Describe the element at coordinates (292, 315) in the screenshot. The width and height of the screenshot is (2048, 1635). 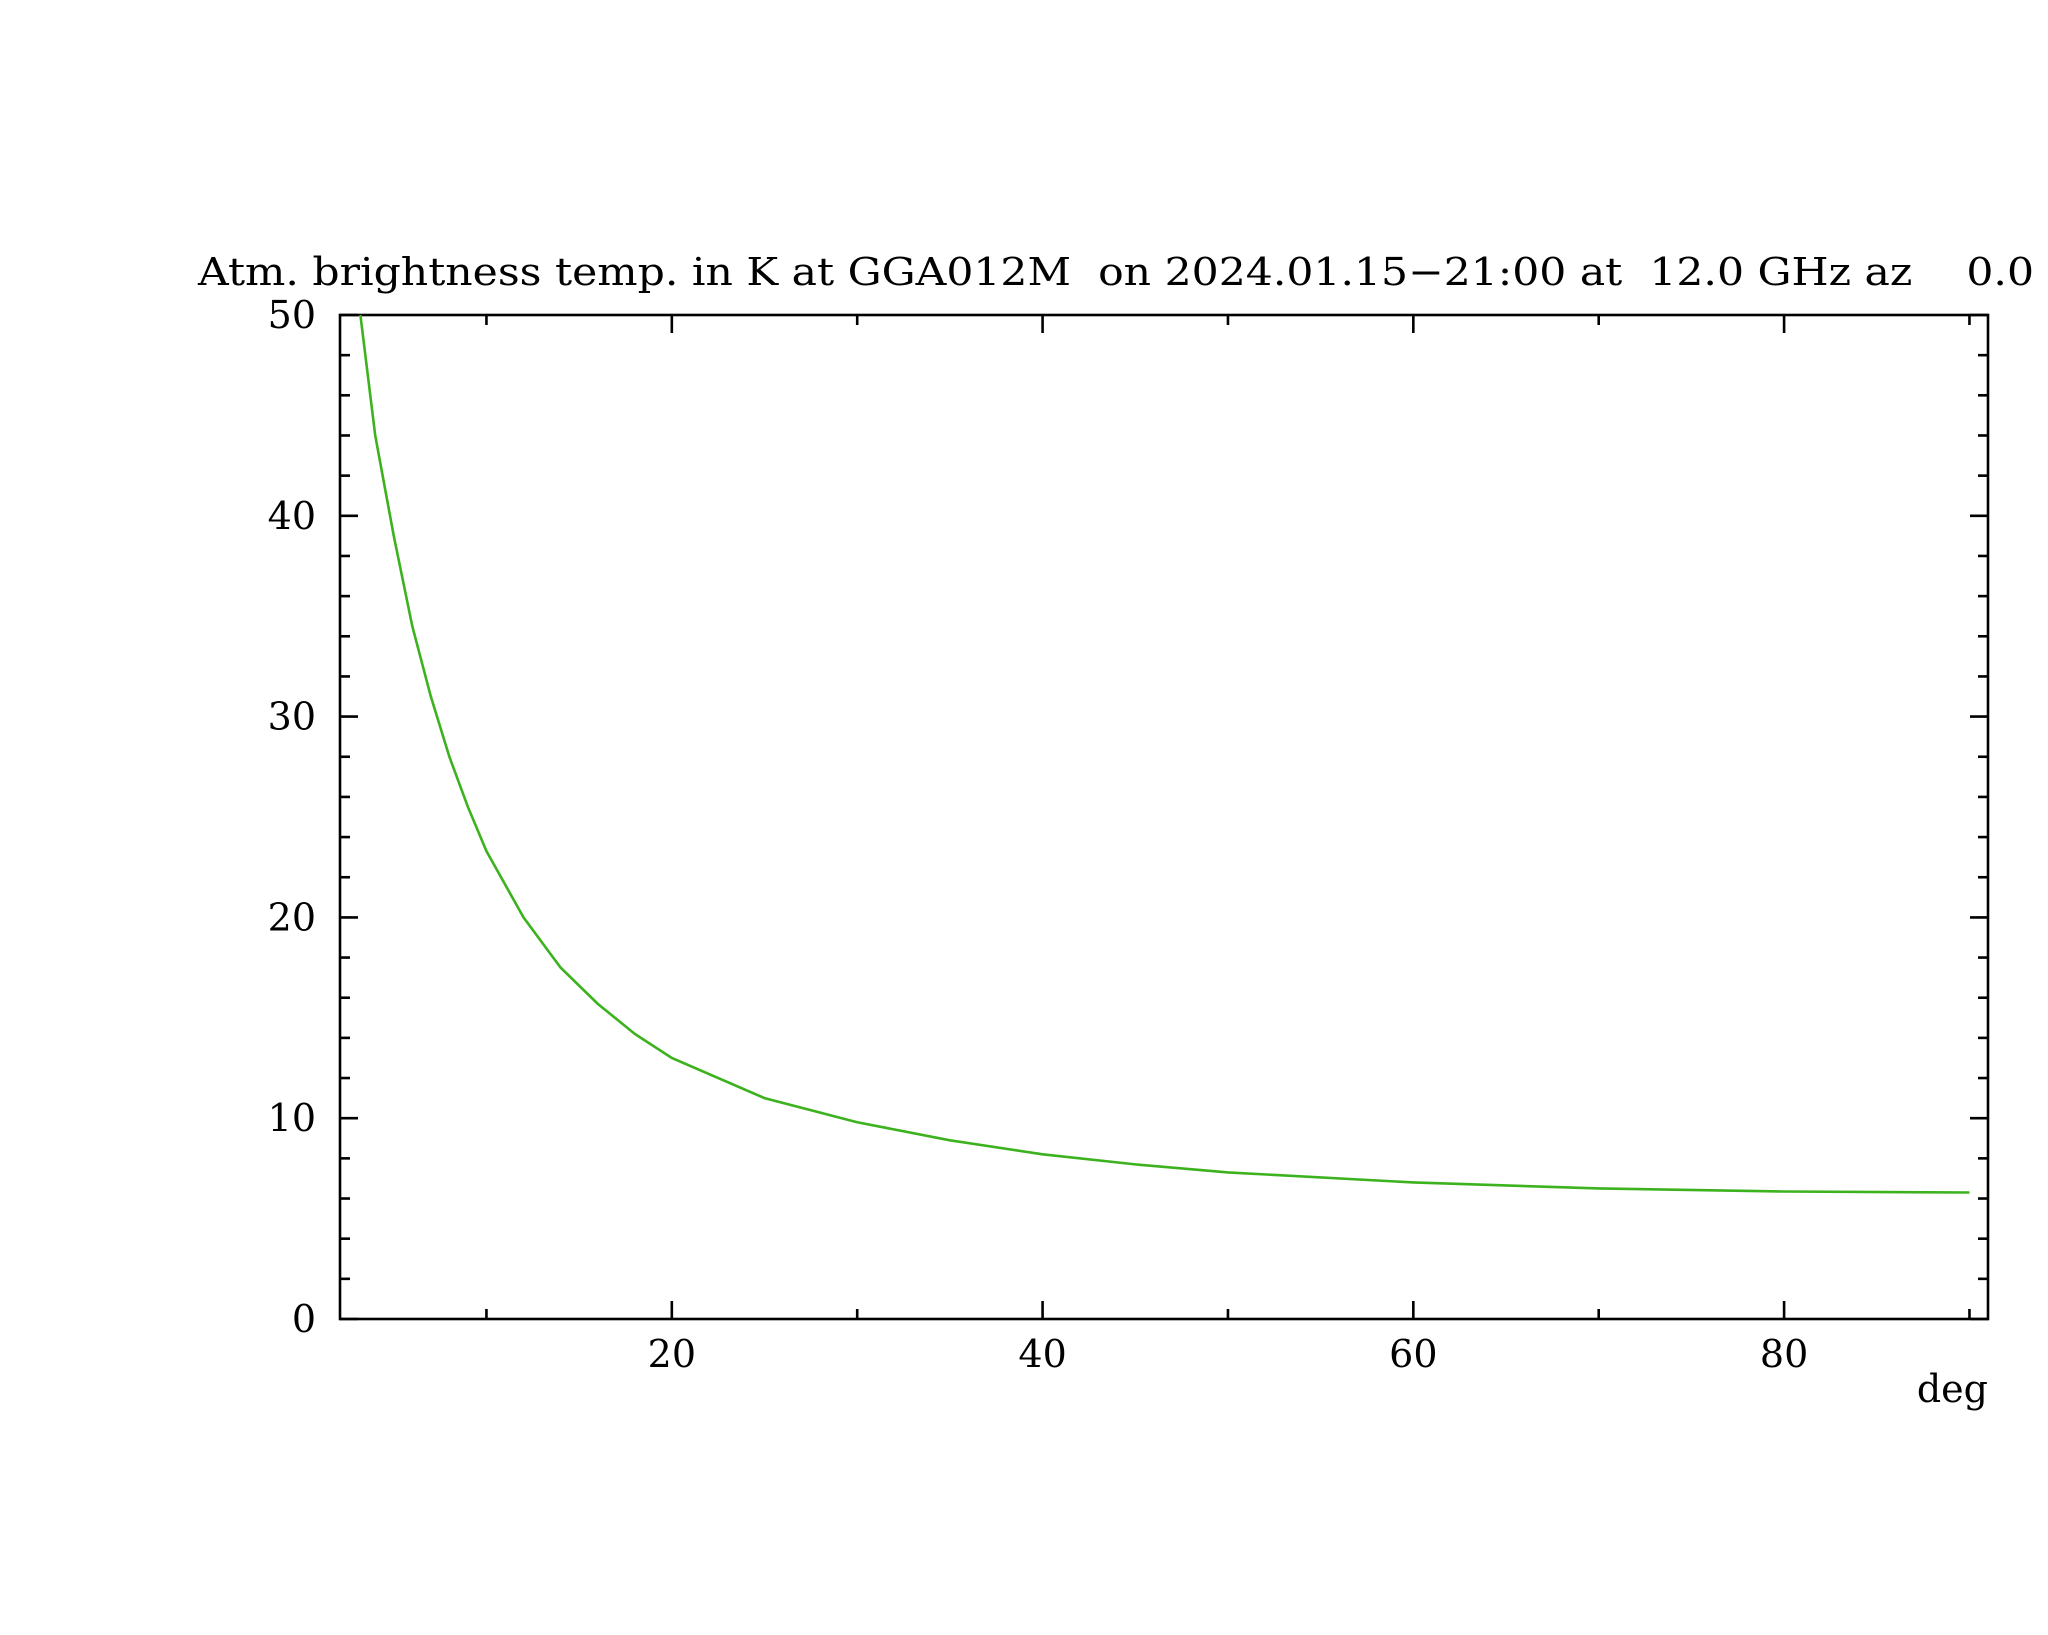
I see `y-tick-label: 50` at that location.